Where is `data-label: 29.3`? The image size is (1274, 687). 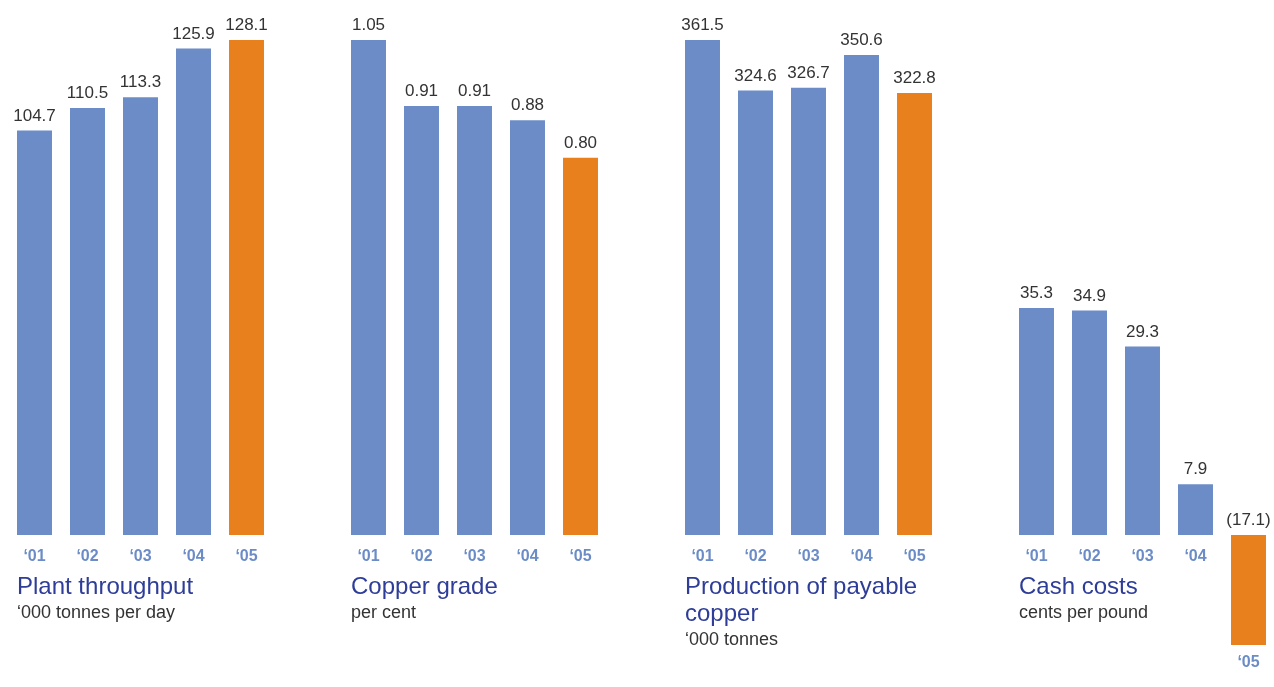
data-label: 29.3 is located at coordinates (1142, 331).